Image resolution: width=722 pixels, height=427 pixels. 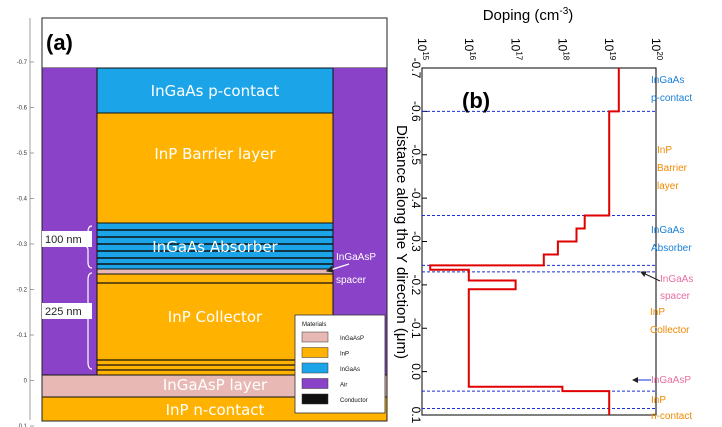 What do you see at coordinates (401, 242) in the screenshot?
I see `distance-axis-title: Distance along the Y direction (μm)` at bounding box center [401, 242].